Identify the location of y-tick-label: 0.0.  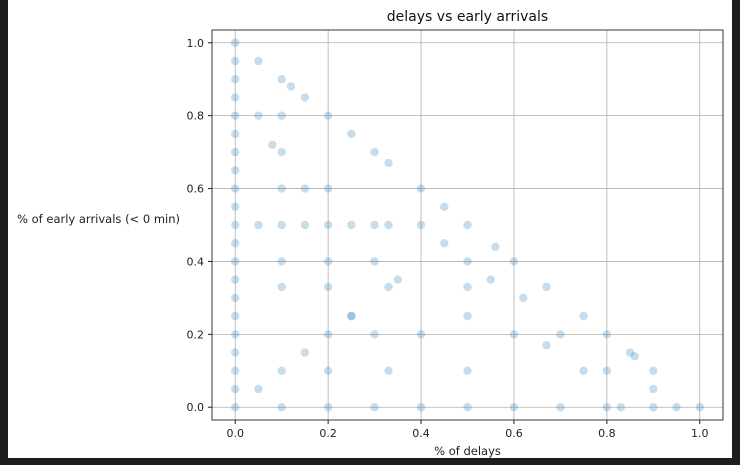
(196, 407).